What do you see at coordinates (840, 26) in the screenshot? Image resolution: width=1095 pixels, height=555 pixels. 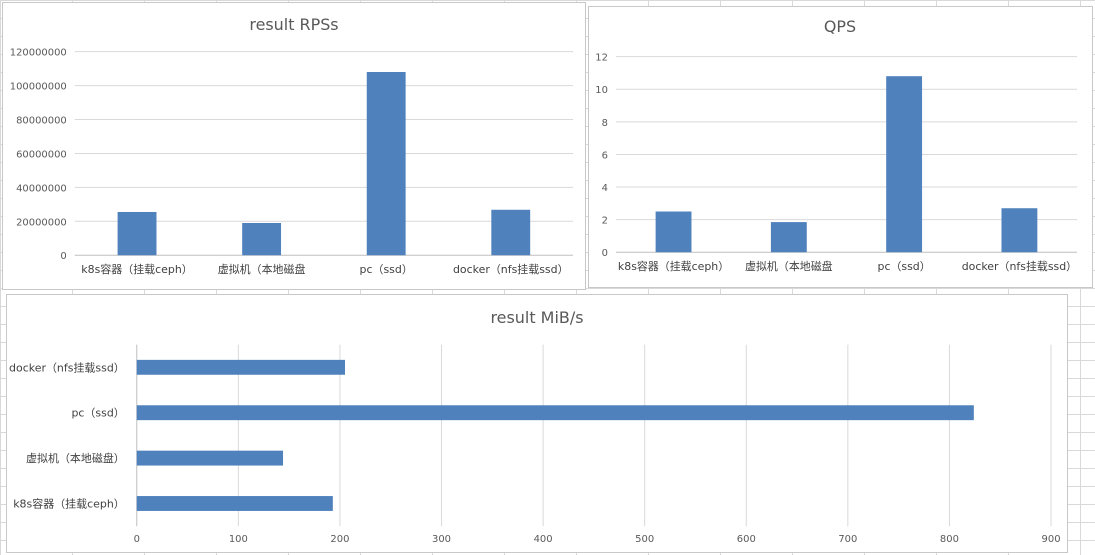 I see `chart-title: QPS` at bounding box center [840, 26].